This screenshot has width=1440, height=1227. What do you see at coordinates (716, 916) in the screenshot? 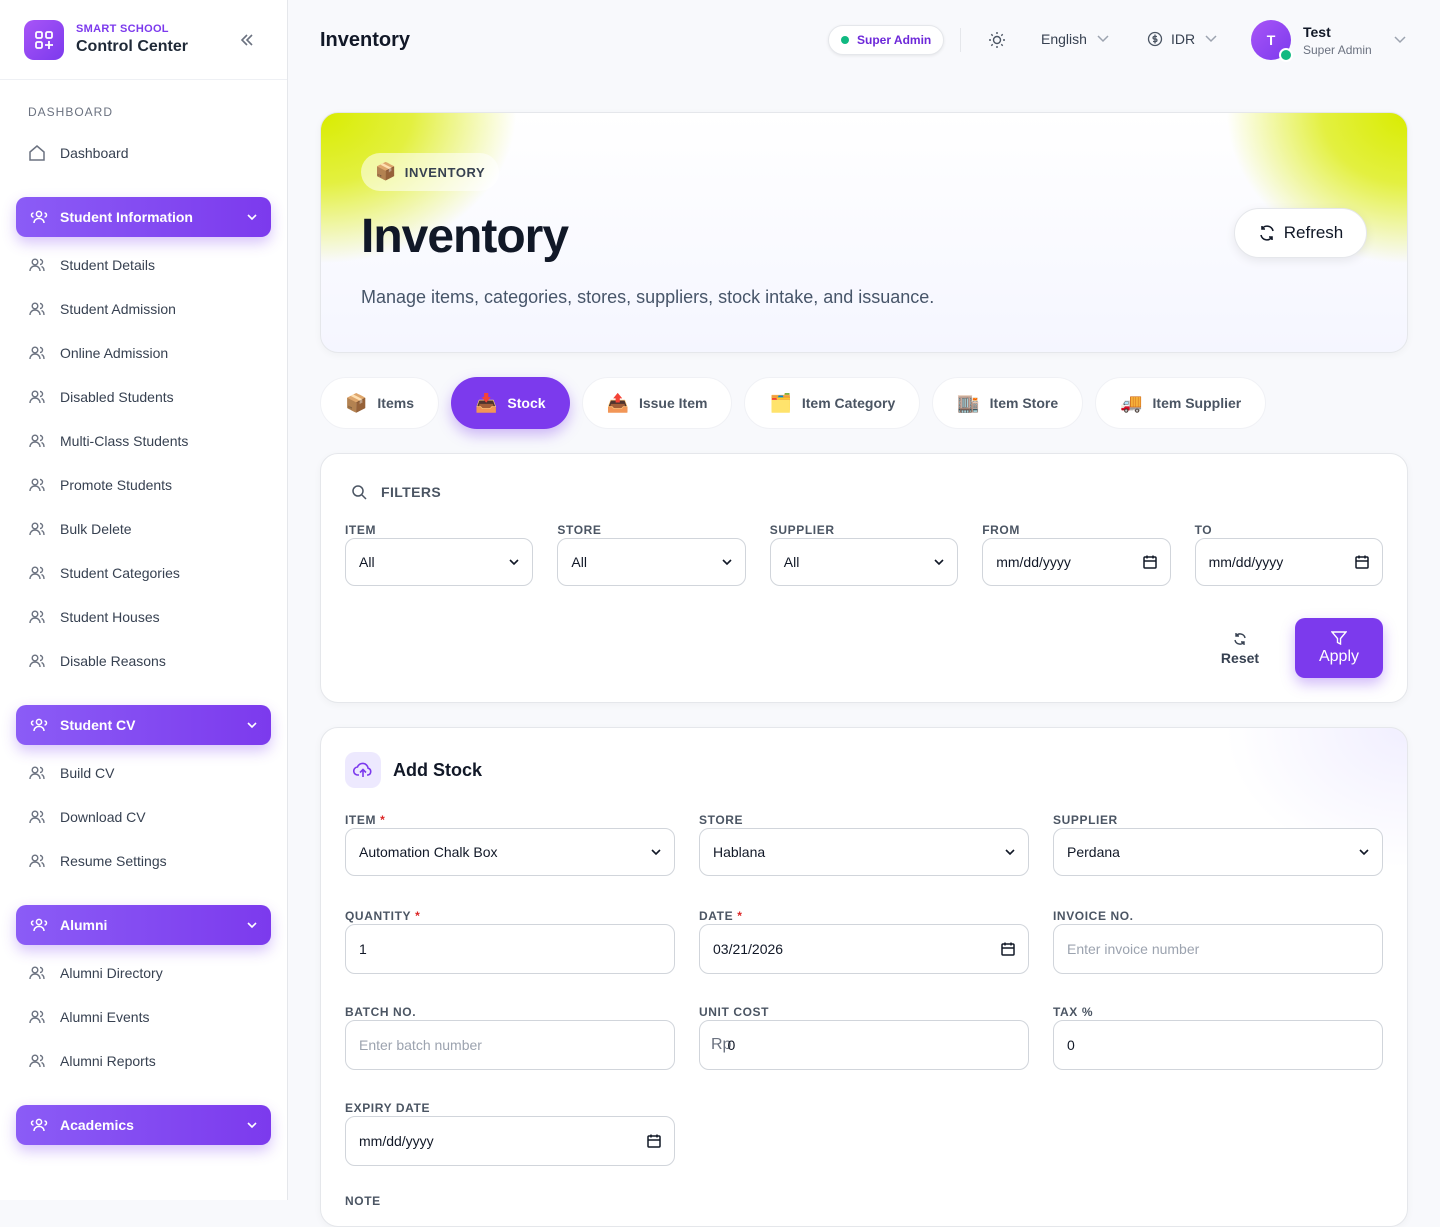
I see `label-text: DATE` at bounding box center [716, 916].